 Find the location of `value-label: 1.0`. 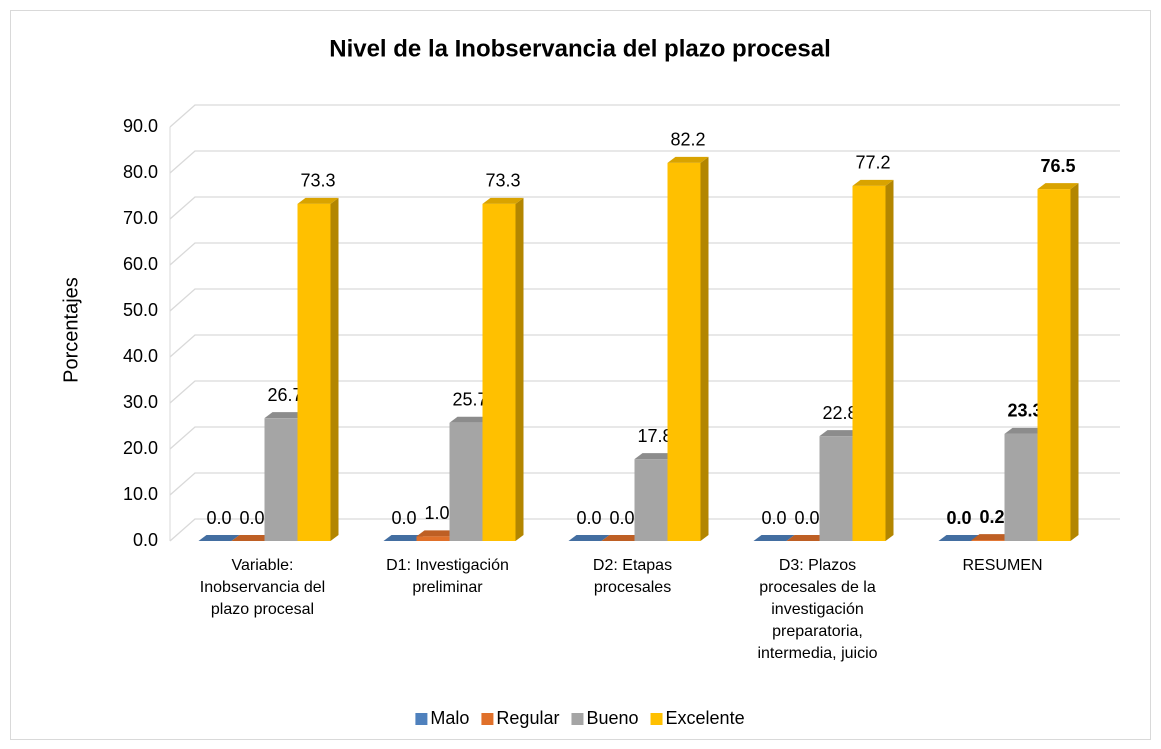

value-label: 1.0 is located at coordinates (436, 513).